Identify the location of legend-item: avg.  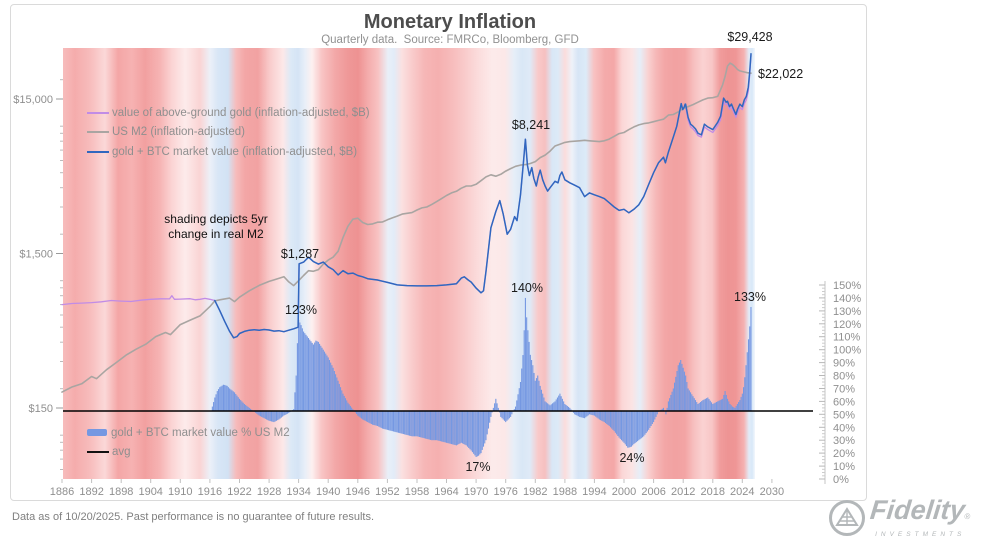
(188, 453).